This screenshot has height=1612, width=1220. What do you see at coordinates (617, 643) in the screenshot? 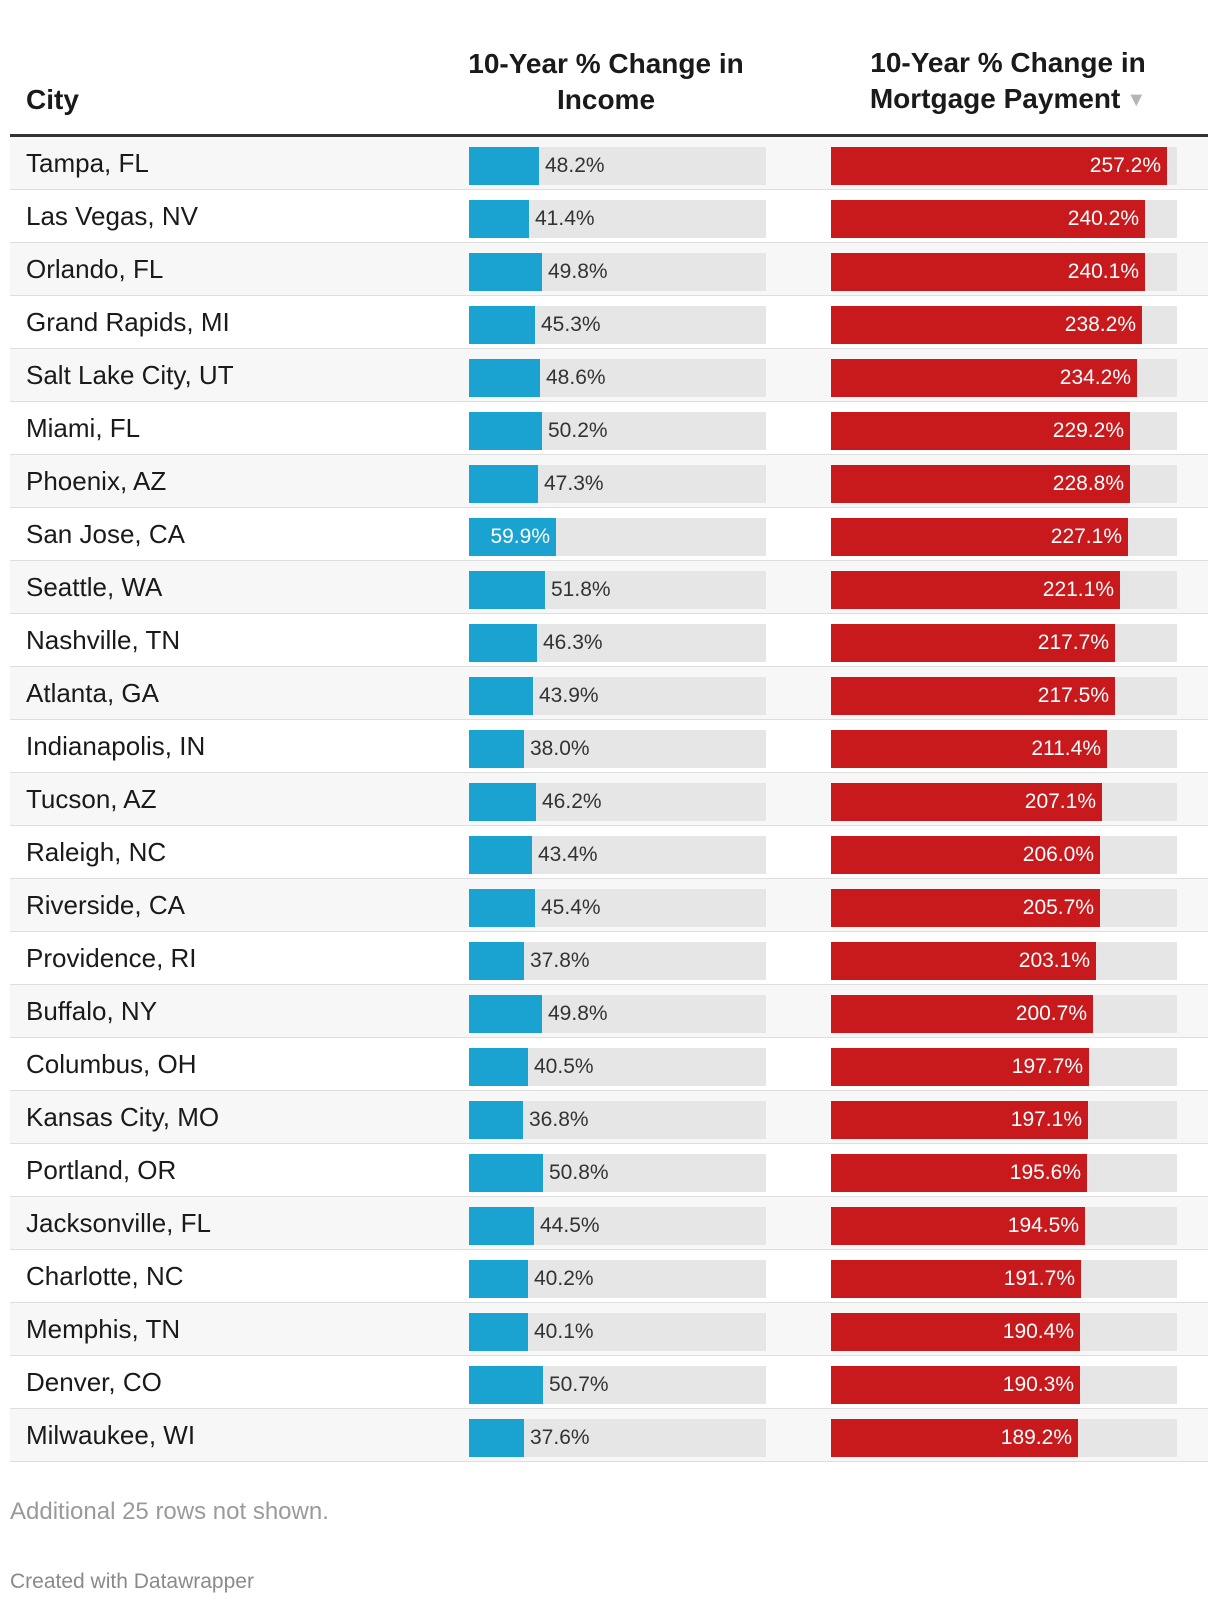
I see `income-bar-track: 46.3%` at bounding box center [617, 643].